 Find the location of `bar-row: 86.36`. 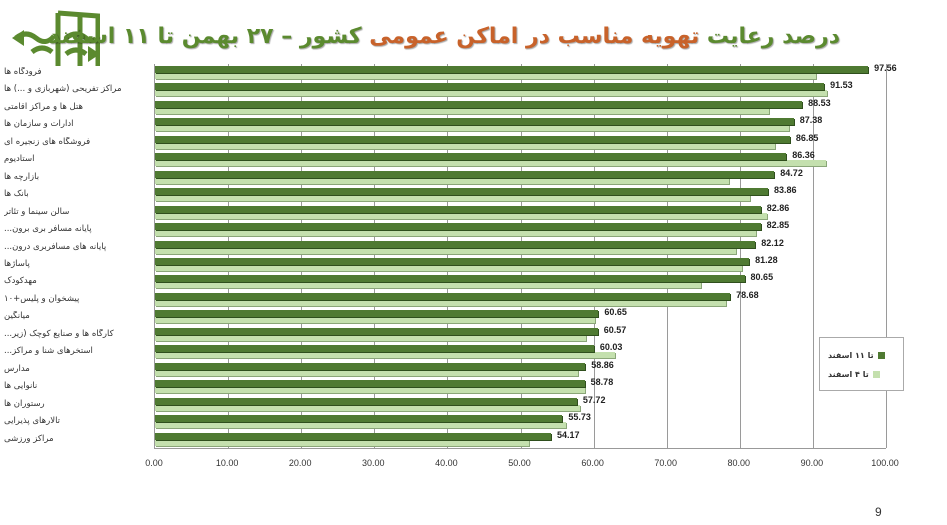

bar-row: 86.36 is located at coordinates (520, 159).